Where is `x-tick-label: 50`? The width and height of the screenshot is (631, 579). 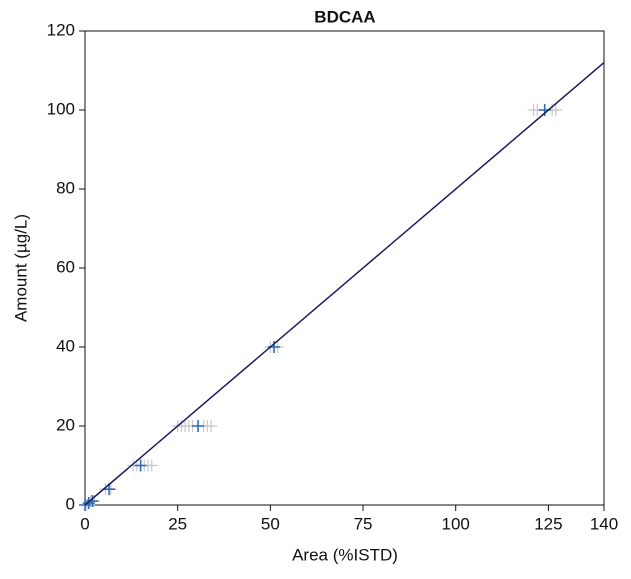
x-tick-label: 50 is located at coordinates (270, 523).